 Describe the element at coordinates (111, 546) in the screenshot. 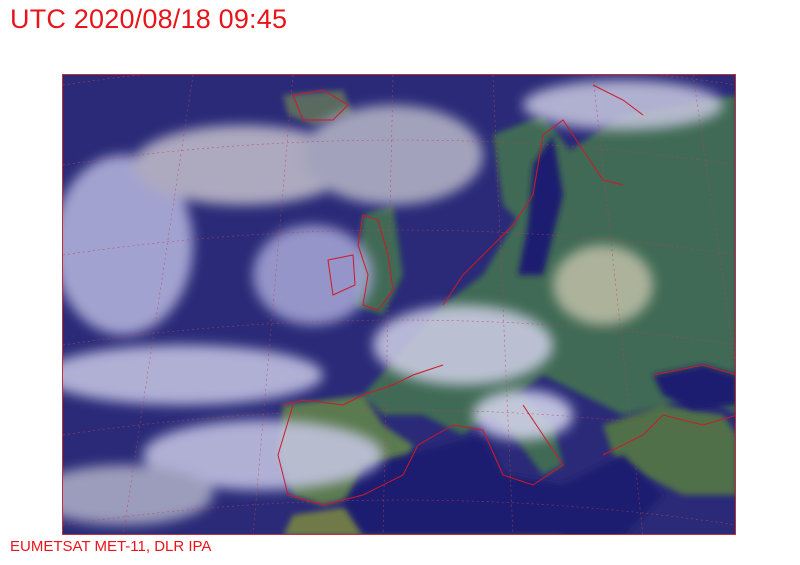

I see `image-credit: EUMETSAT MET-11, DLR IPA` at that location.